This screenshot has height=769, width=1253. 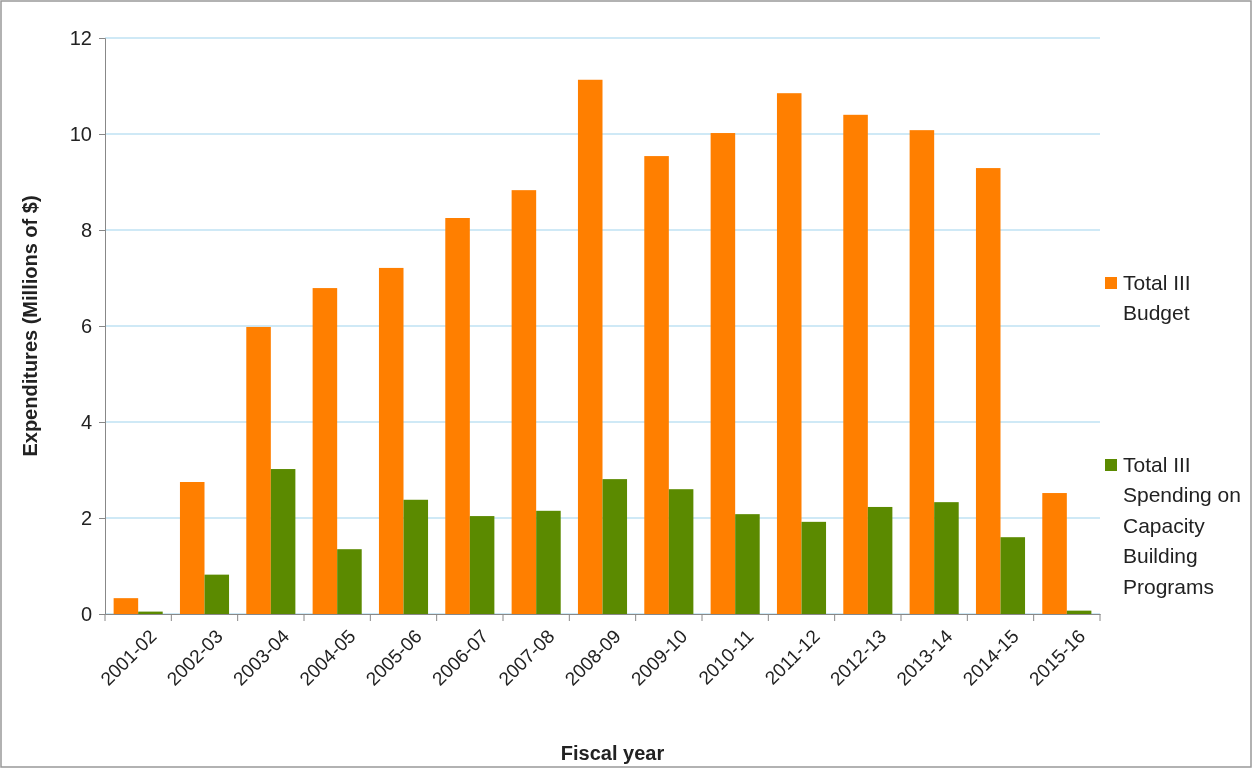 I want to click on legend-label: Total III Spending on Capacity Building Programs, so click(x=1182, y=525).